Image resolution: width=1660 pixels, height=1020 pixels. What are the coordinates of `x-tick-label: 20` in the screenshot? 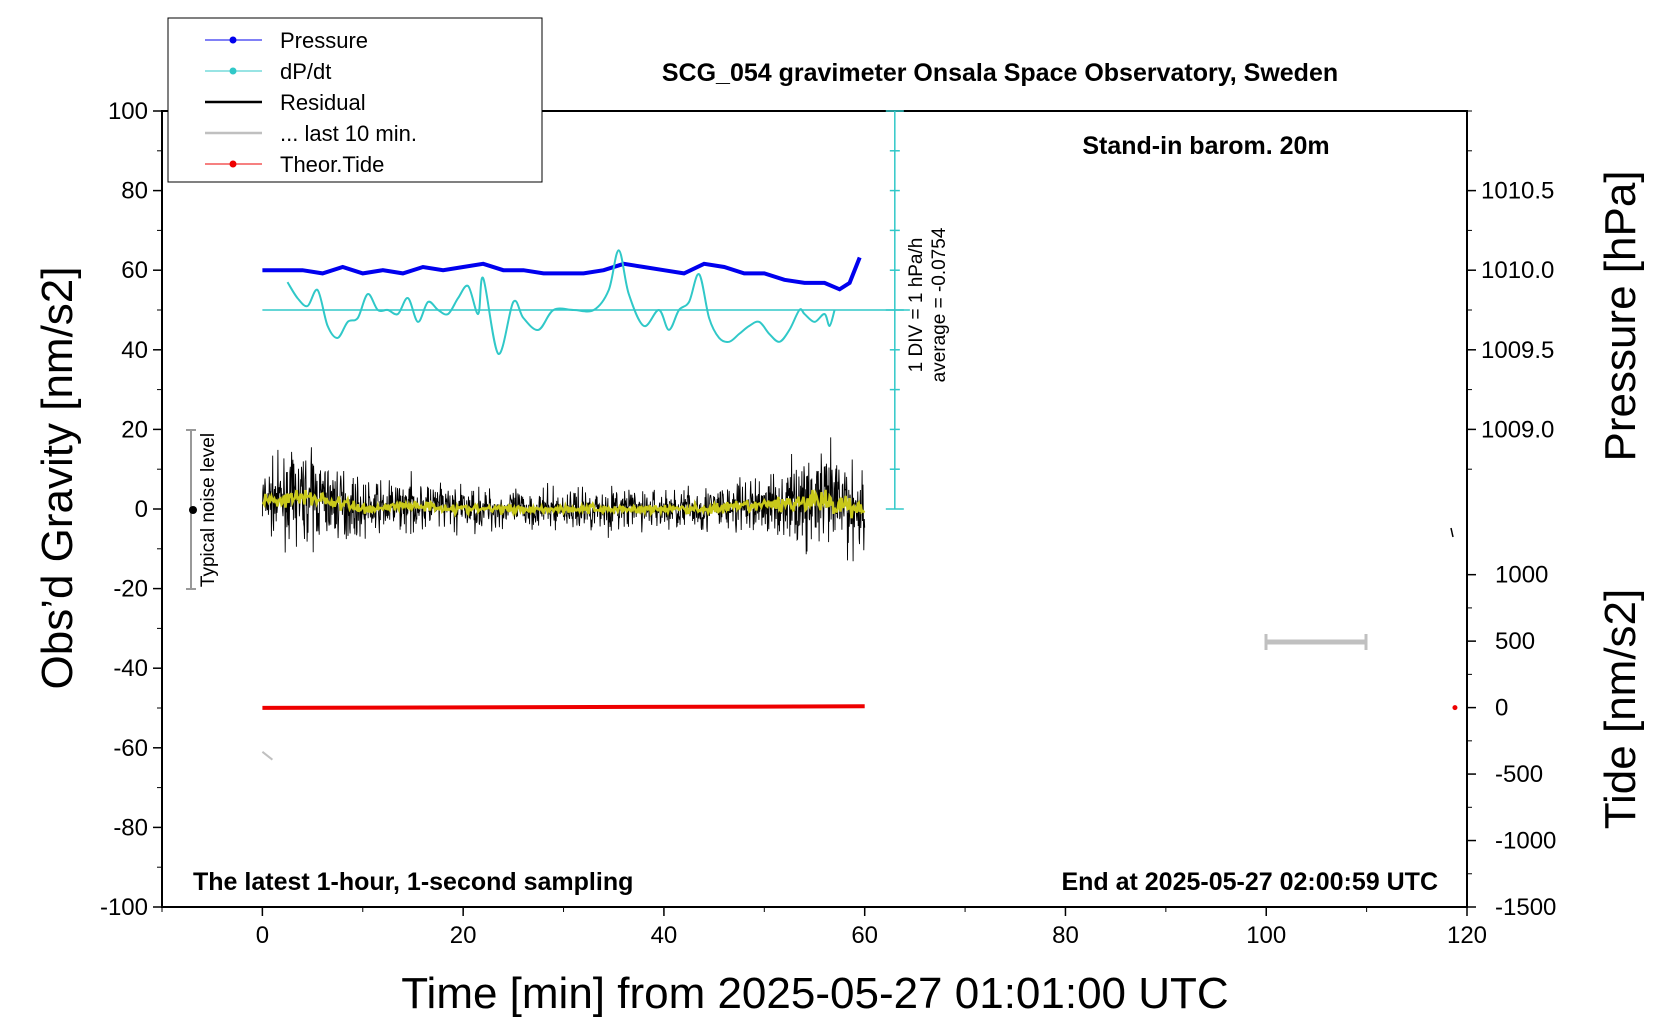 It's located at (463, 935).